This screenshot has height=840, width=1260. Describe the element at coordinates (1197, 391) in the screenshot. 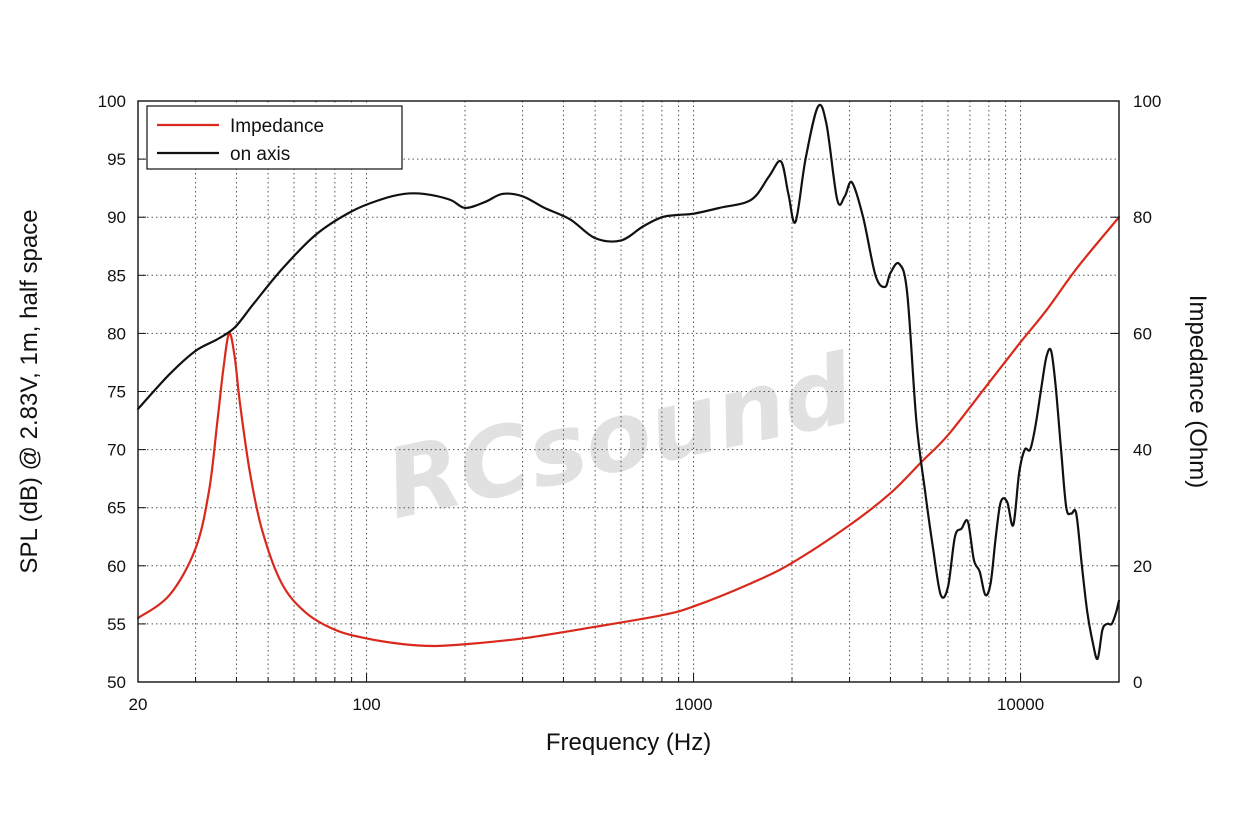

I see `y2-axis-label: Impedance (Ohm)` at that location.